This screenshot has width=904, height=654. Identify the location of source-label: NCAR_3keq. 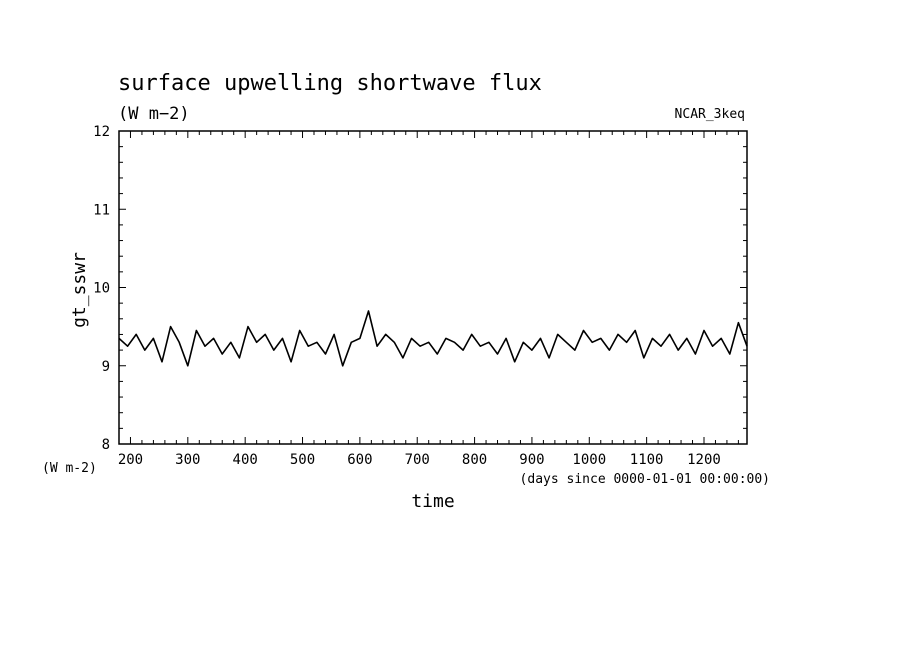
(710, 114).